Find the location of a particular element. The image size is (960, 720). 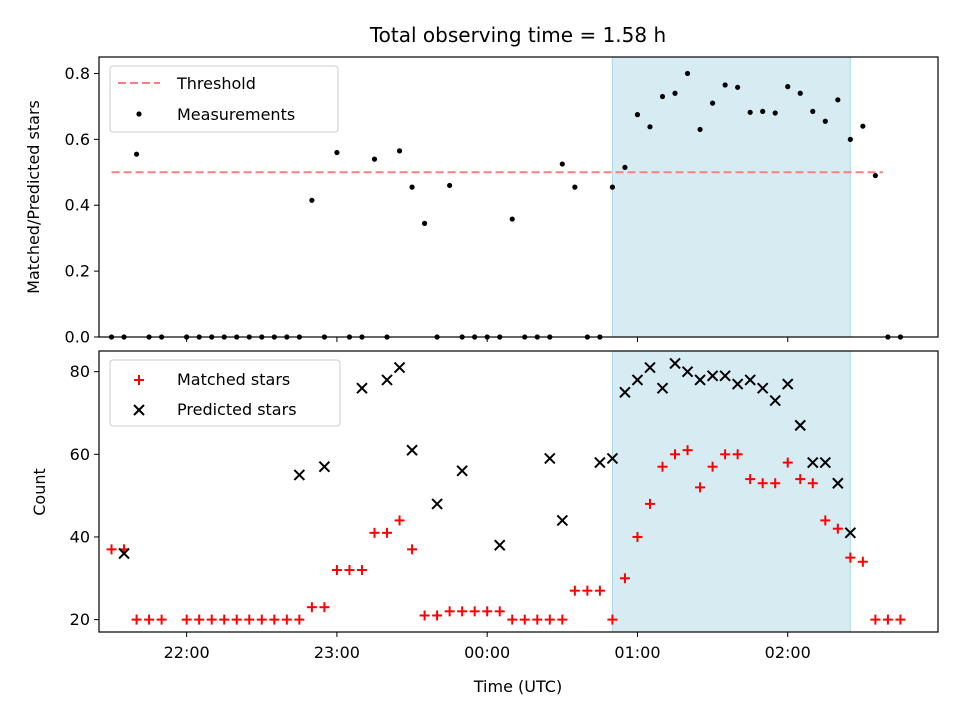

legend-matched-label: Matched stars is located at coordinates (233, 379).